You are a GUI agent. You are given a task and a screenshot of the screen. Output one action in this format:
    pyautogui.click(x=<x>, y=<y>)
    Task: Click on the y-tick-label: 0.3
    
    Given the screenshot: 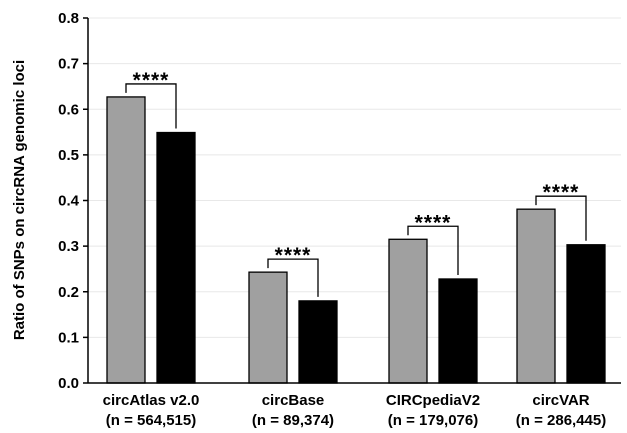 What is the action you would take?
    pyautogui.click(x=68, y=246)
    